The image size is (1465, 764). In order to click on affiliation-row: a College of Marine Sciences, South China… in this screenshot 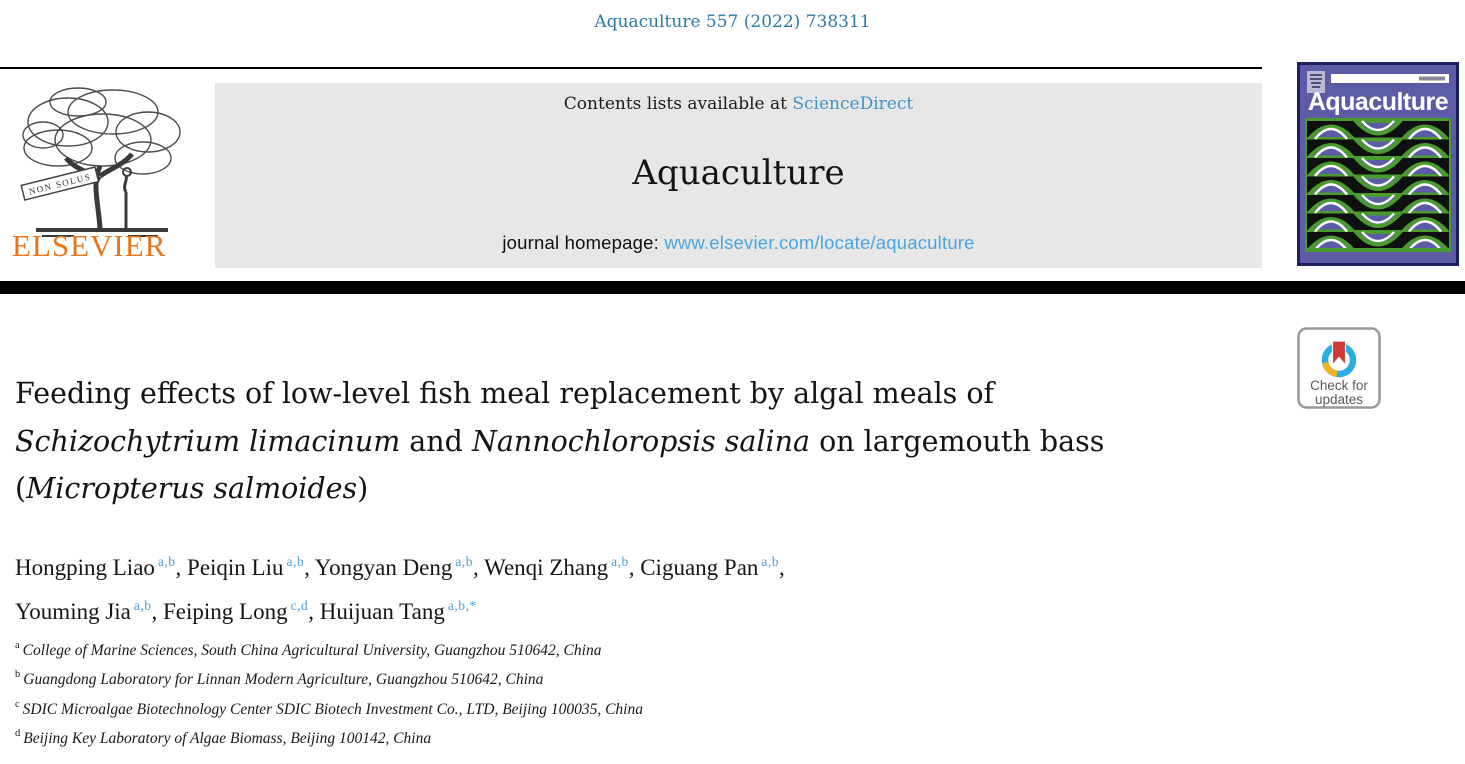, I will do `click(308, 649)`.